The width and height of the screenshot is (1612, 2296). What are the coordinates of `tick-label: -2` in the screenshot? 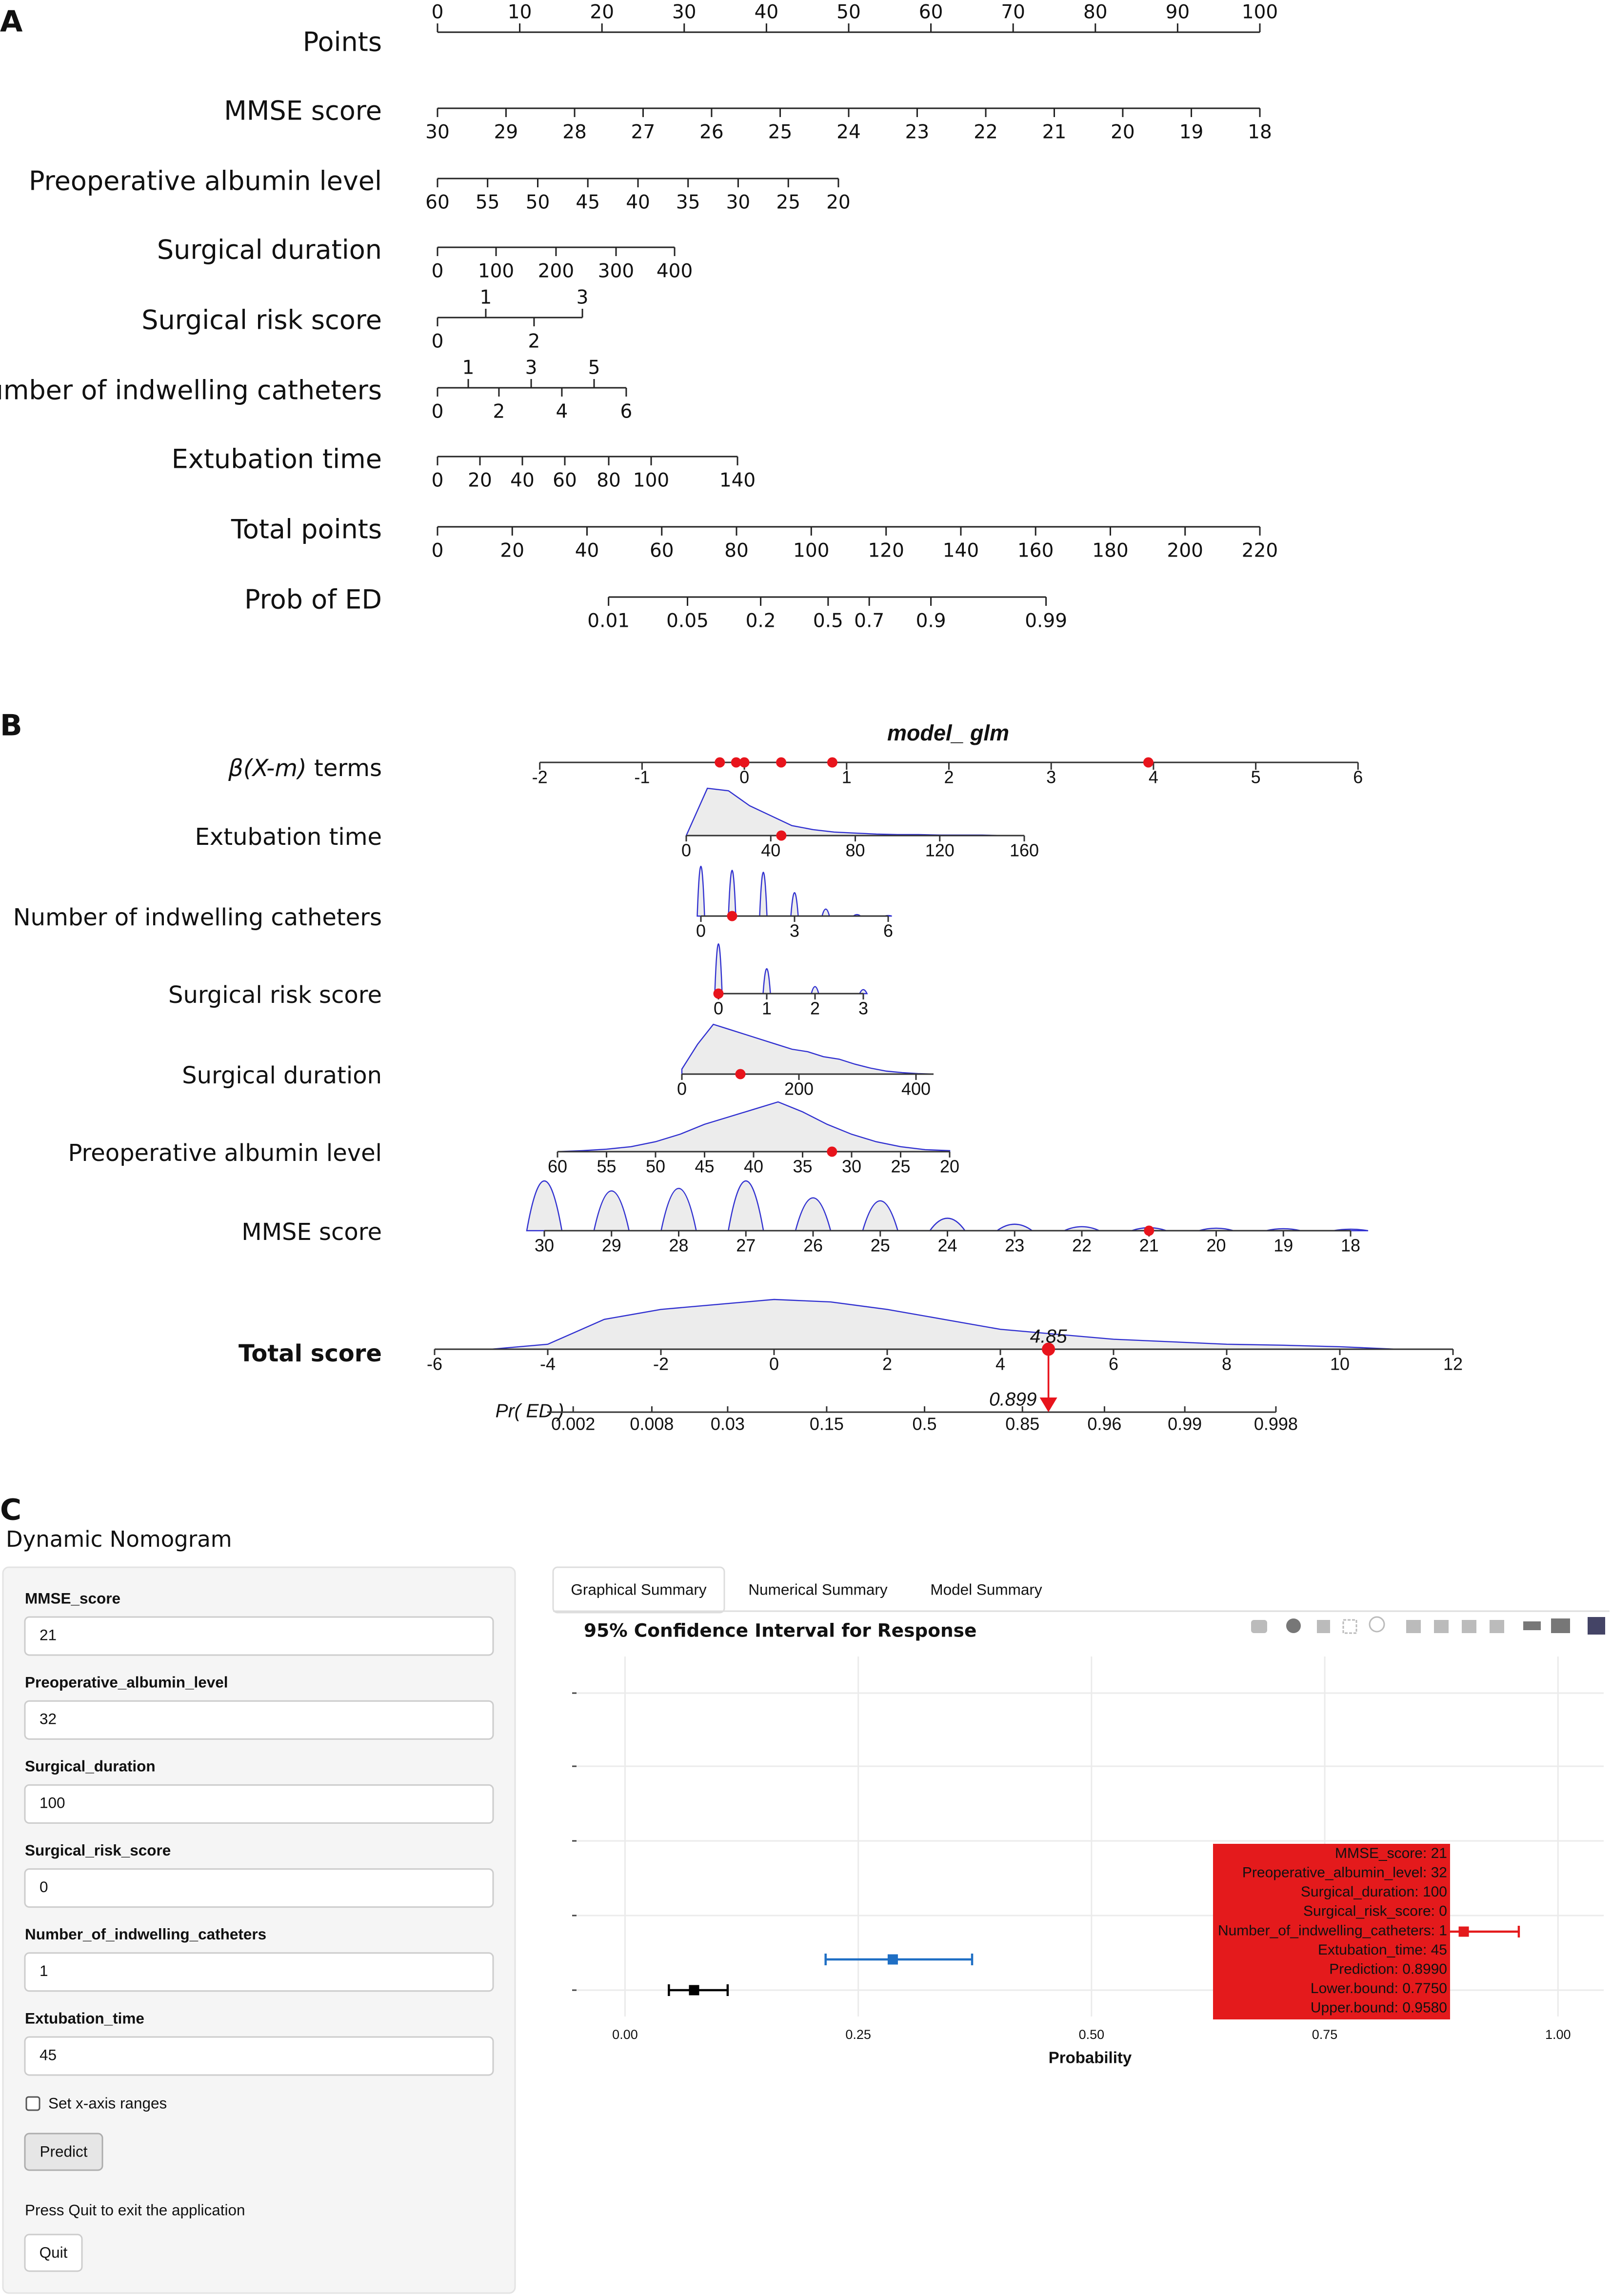 It's located at (661, 1364).